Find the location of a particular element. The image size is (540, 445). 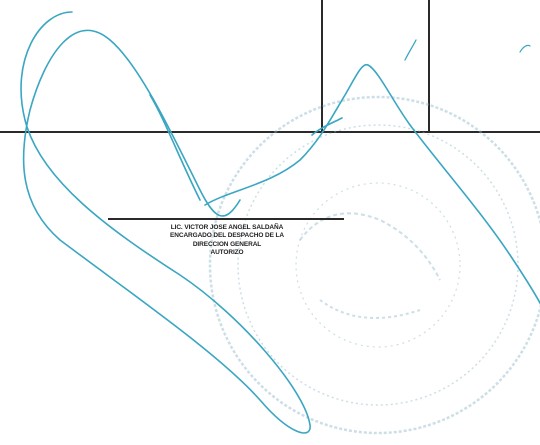

signer-name: LIC. VICTOR JOSE ANGEL SALDAÑA is located at coordinates (227, 227).